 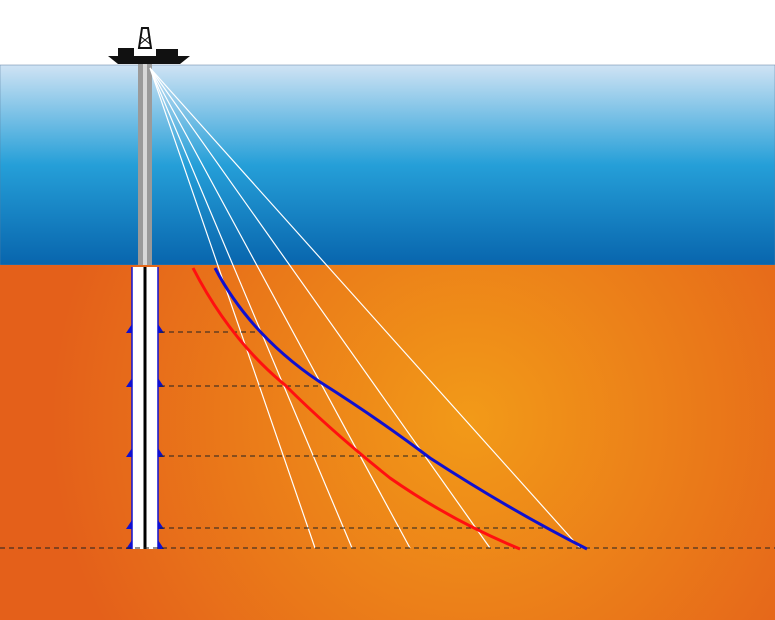 I want to click on rig, so click(x=149, y=45).